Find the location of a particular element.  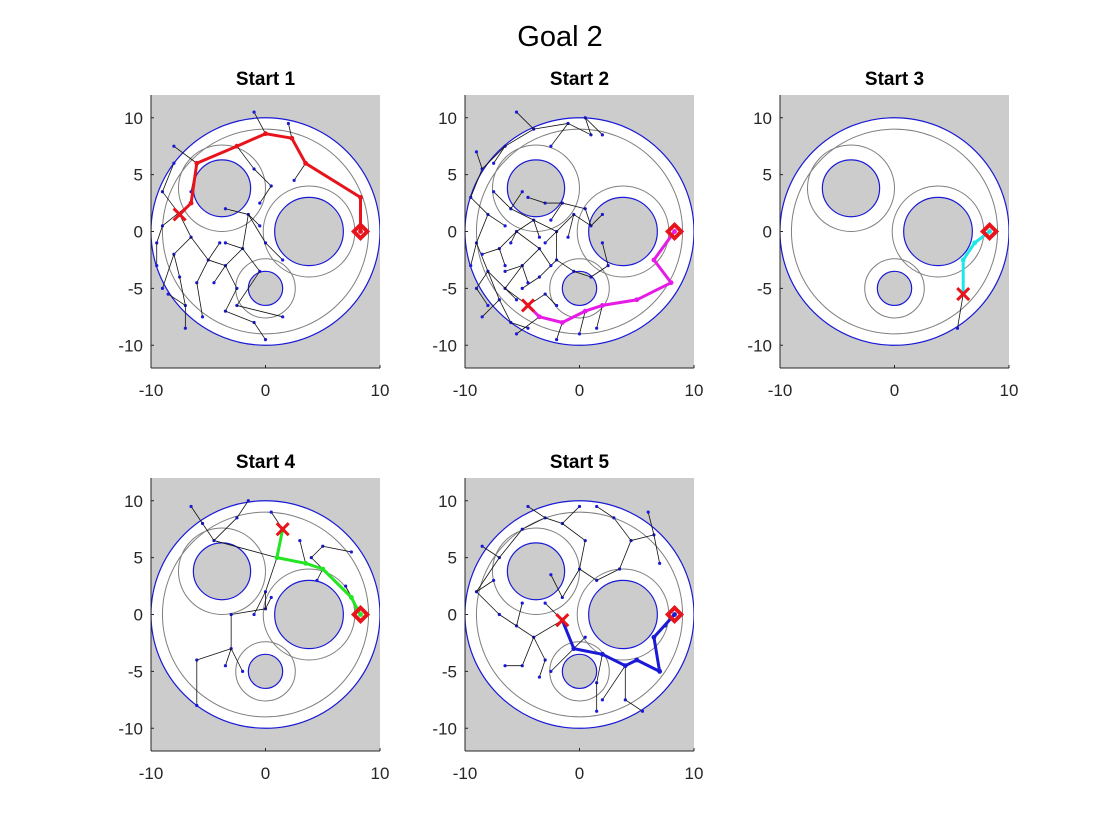

panel-title: Start 3 is located at coordinates (894, 79).